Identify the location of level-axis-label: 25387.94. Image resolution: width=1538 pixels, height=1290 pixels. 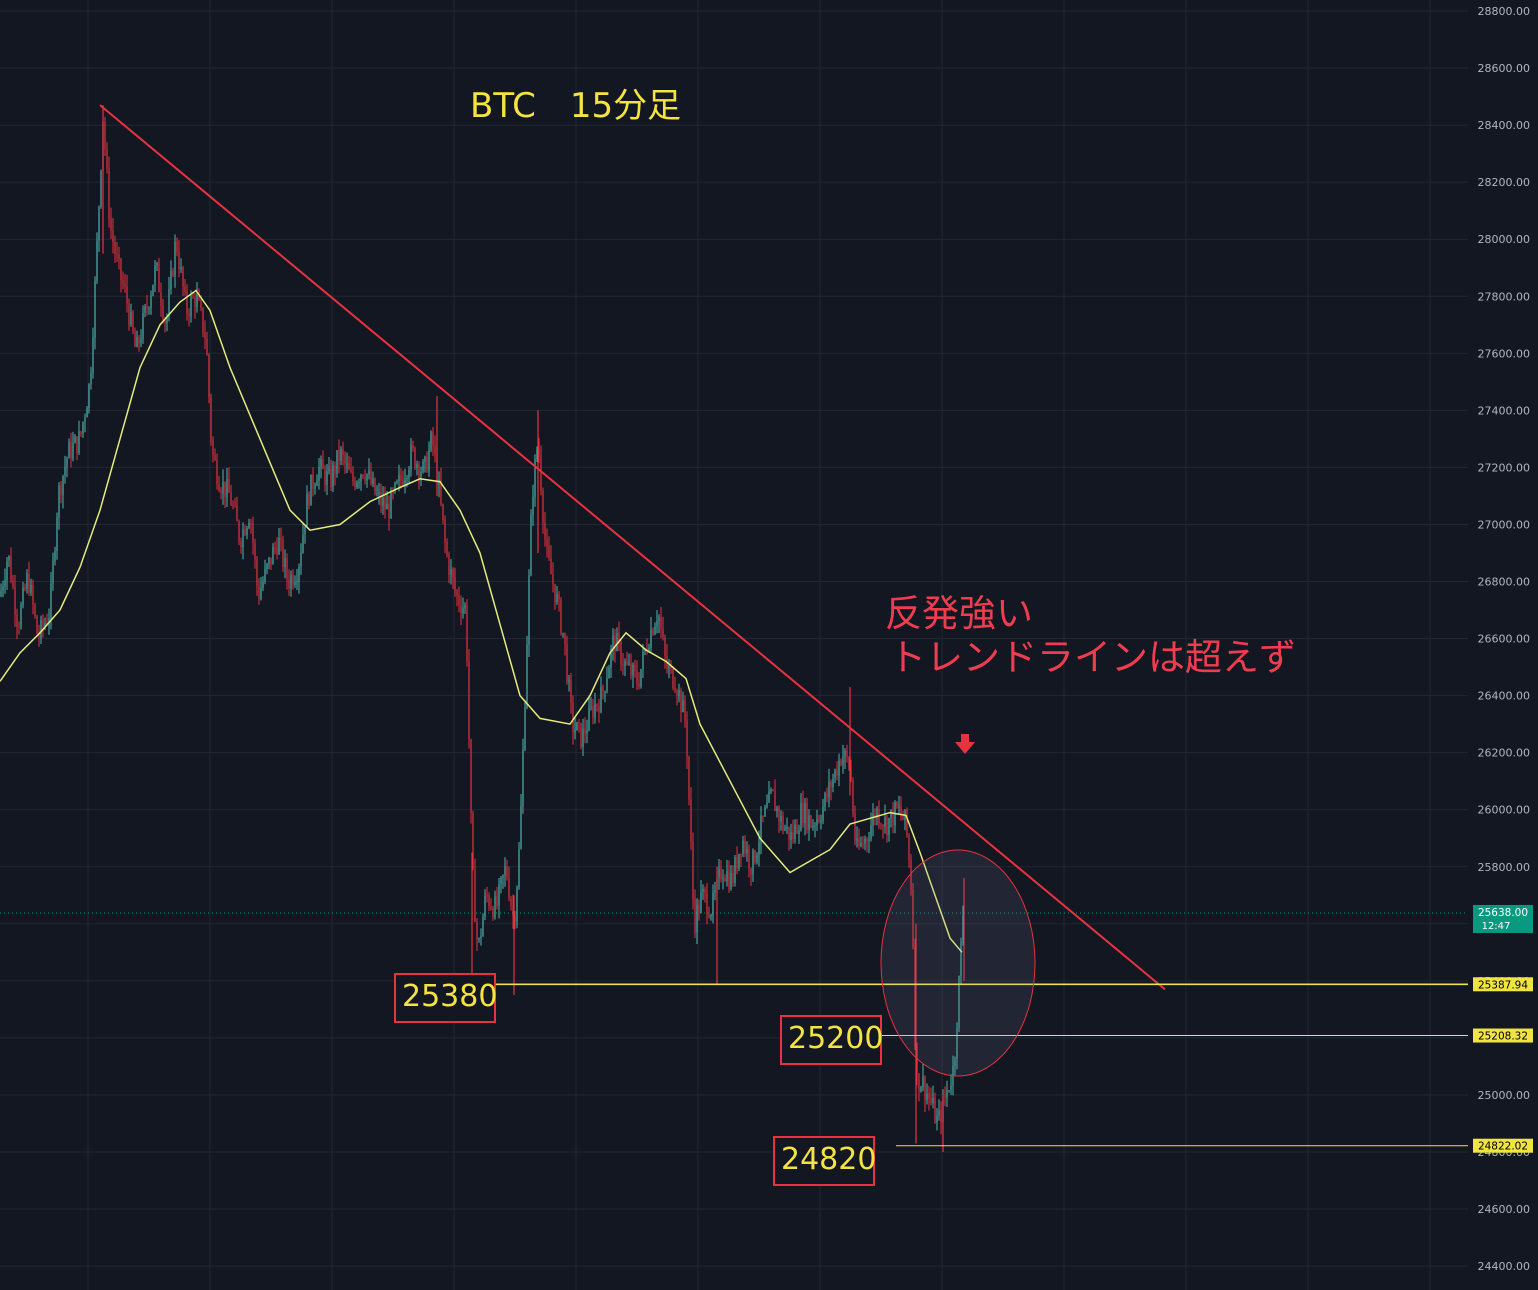
(1503, 985).